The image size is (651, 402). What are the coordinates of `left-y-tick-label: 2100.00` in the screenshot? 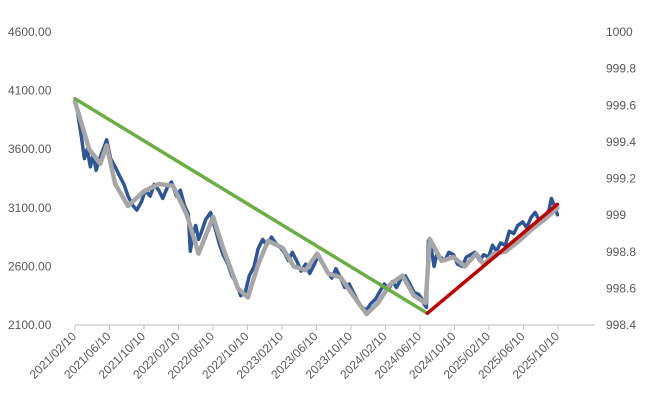 It's located at (30, 325).